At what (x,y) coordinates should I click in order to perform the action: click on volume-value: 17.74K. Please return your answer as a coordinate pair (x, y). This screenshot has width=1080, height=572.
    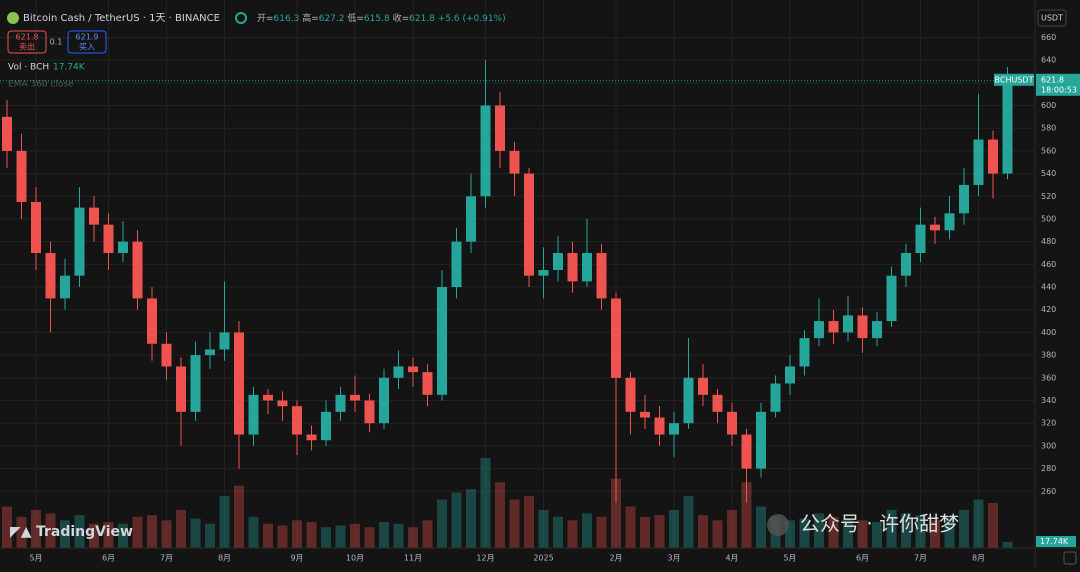
    Looking at the image, I should click on (69, 68).